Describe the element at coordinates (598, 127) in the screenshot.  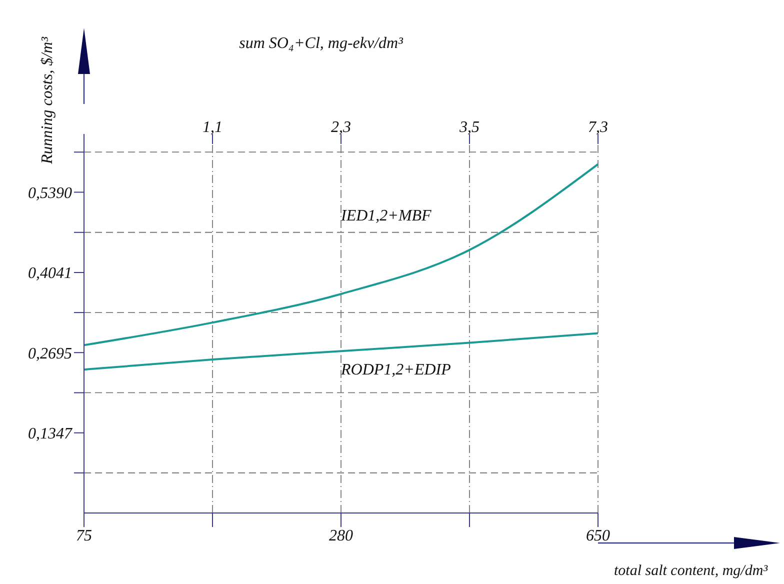
I see `text: 7,3` at that location.